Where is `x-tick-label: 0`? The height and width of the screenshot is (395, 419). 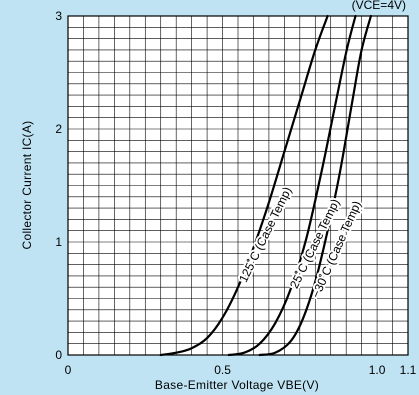 x-tick-label: 0 is located at coordinates (68, 370).